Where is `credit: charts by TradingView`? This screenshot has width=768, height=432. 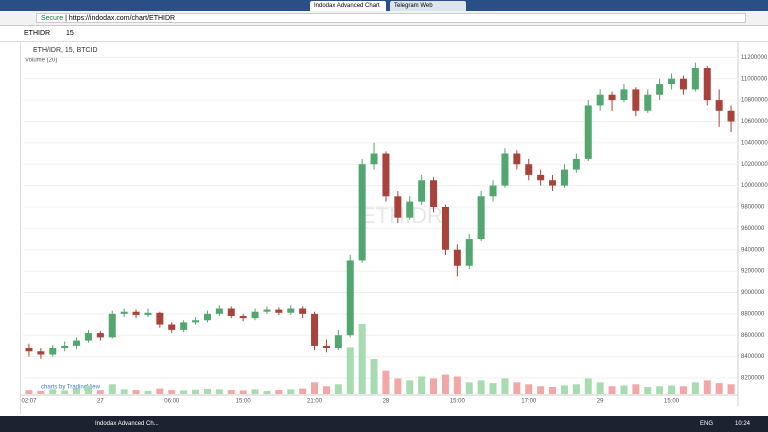
credit: charts by TradingView is located at coordinates (71, 388).